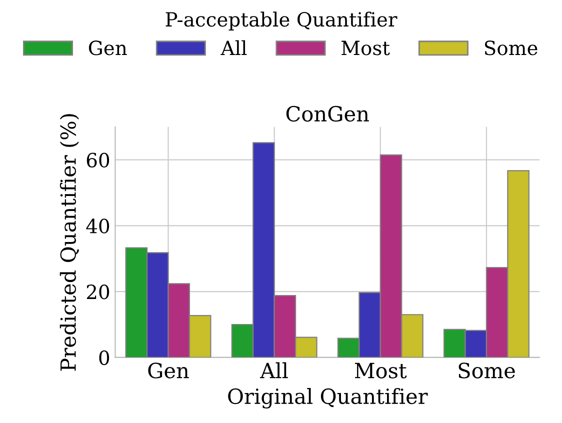 The width and height of the screenshot is (562, 423). What do you see at coordinates (98, 160) in the screenshot?
I see `y-tick-label: 60` at bounding box center [98, 160].